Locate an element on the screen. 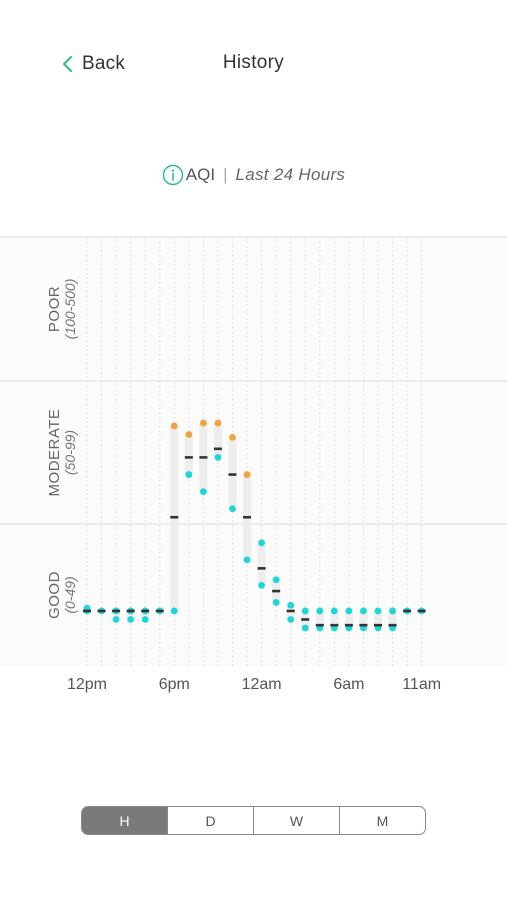 The height and width of the screenshot is (900, 507). band-label-moderate: MODERATE (50-99) is located at coordinates (62, 453).